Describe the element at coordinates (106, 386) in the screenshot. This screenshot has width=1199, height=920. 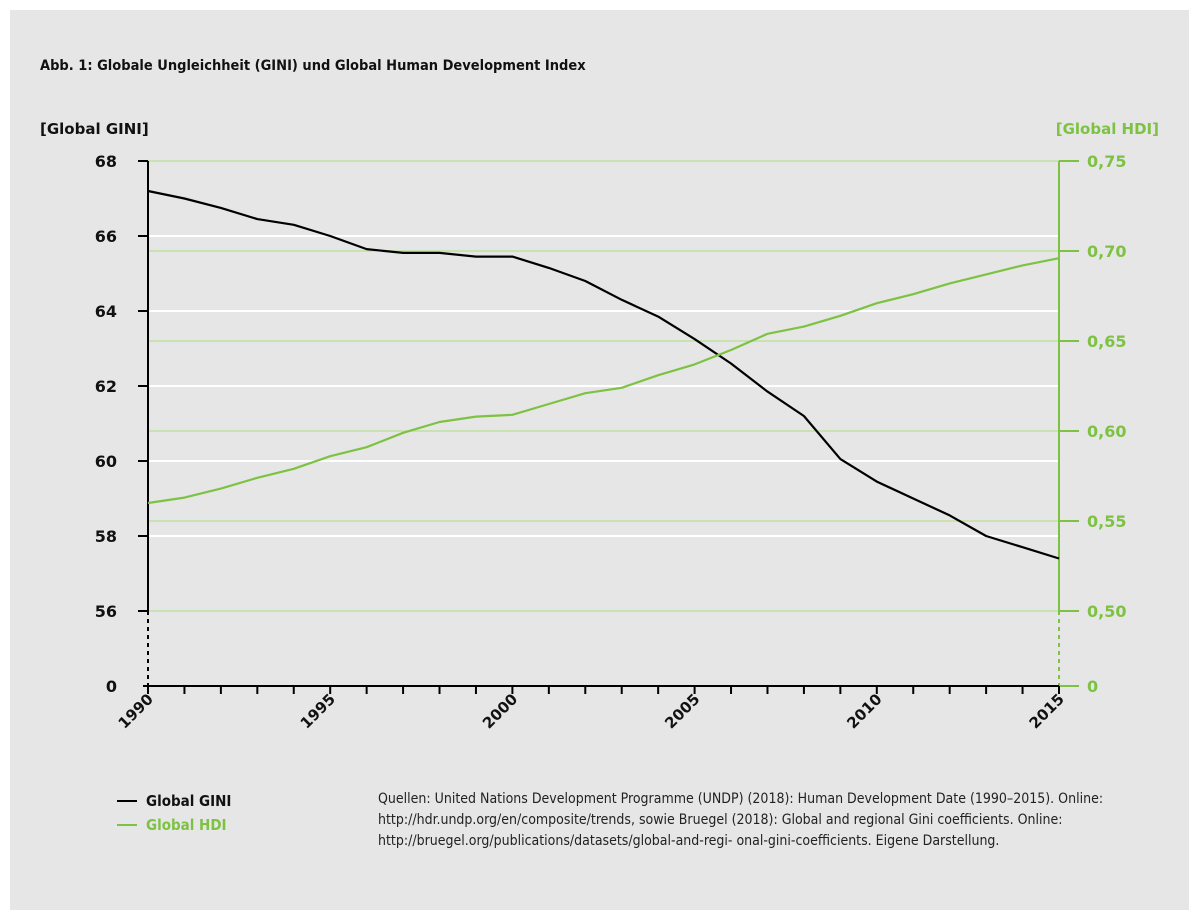
I see `left-axis-tick-label: 62` at that location.